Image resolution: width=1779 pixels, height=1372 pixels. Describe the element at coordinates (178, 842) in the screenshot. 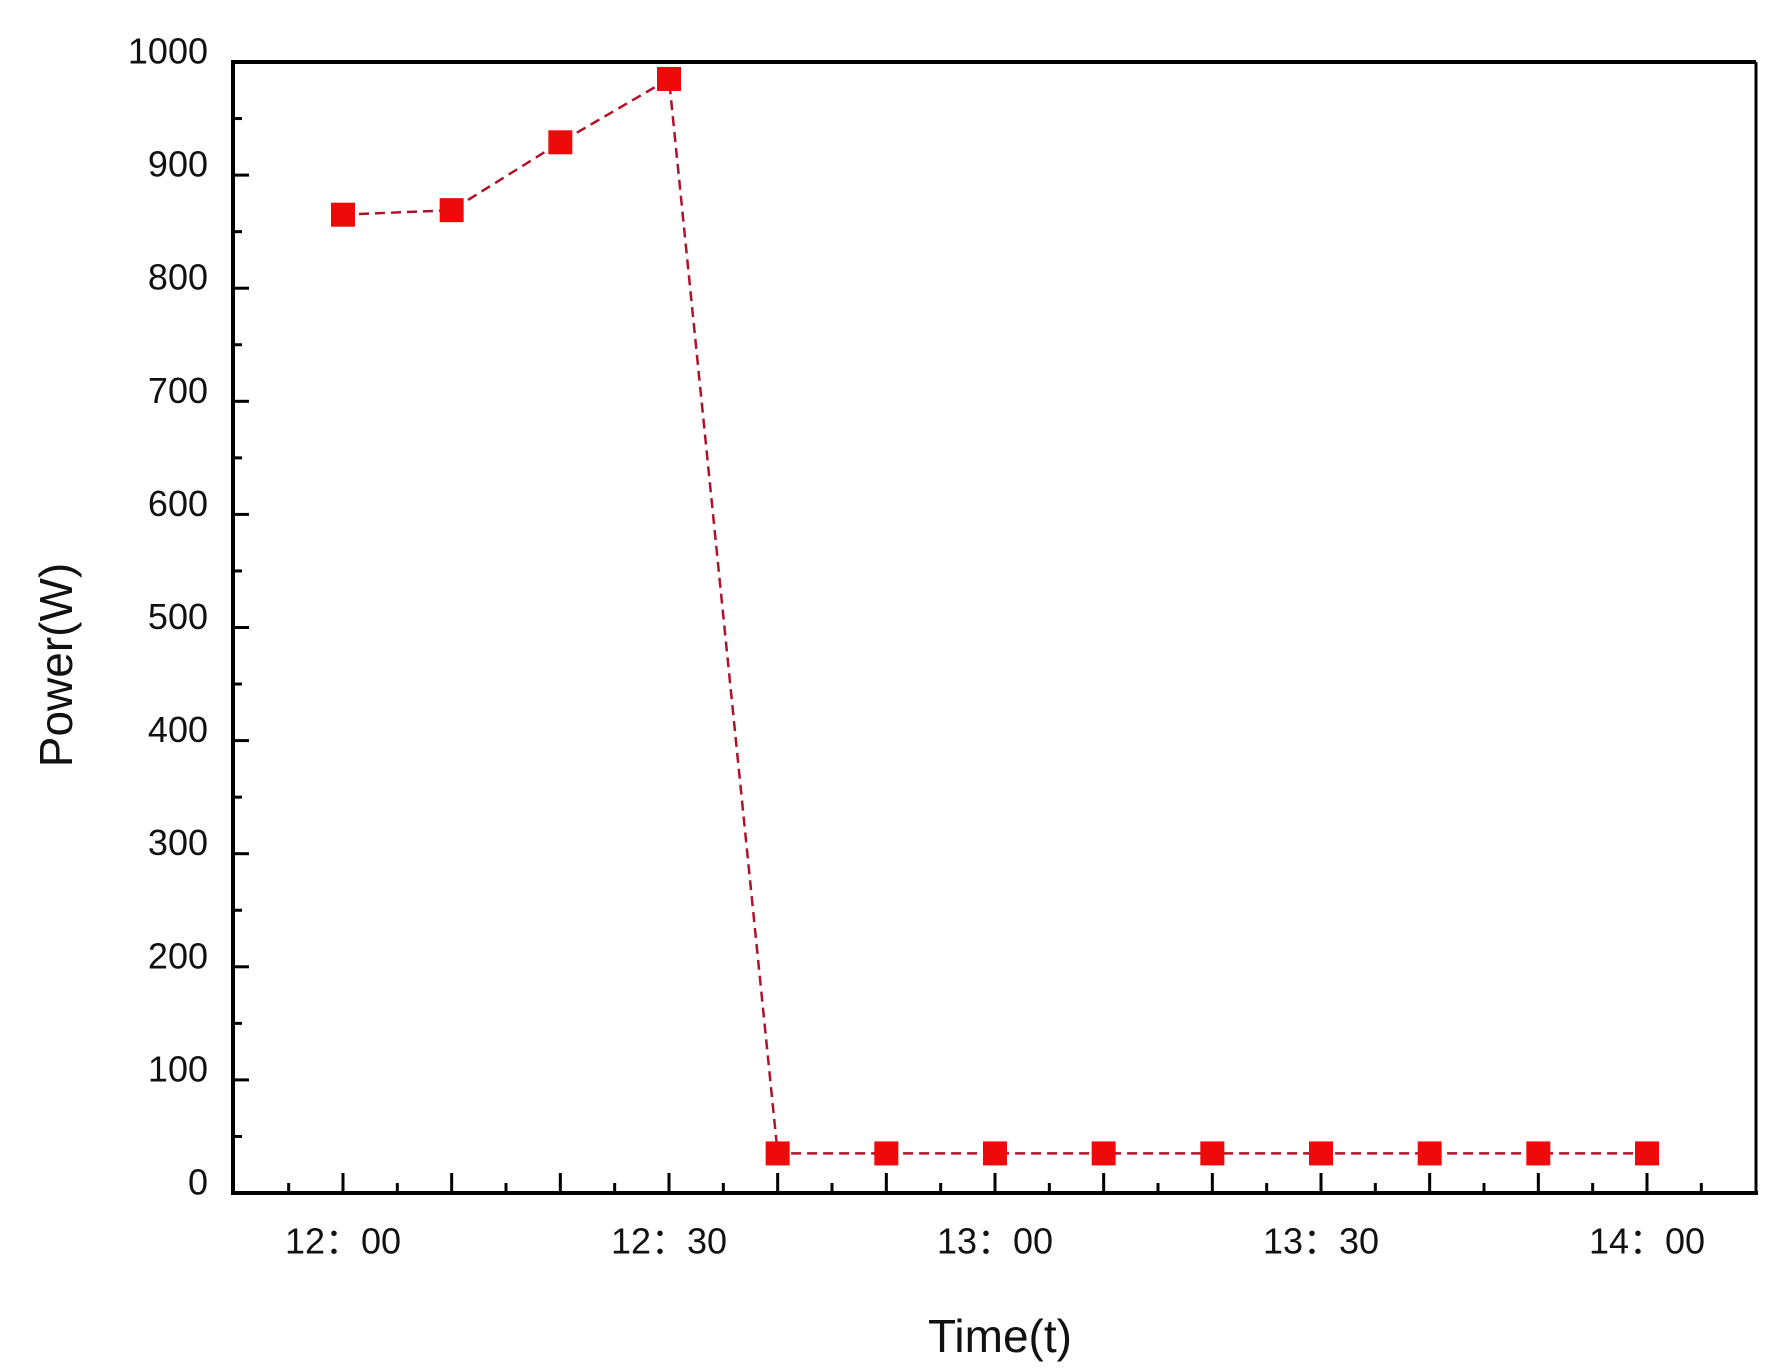

I see `y-tick-label: 300` at that location.